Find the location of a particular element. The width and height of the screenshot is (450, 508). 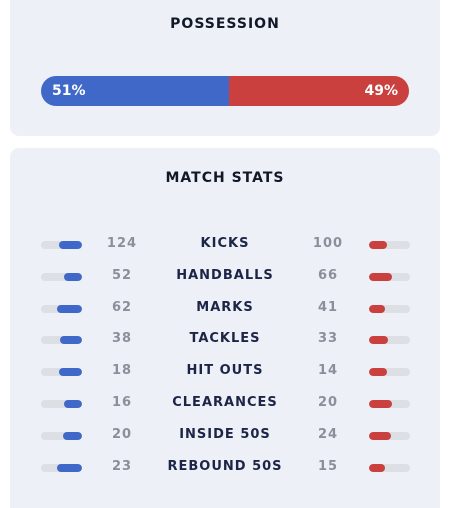

home-stat-value: 18 is located at coordinates (122, 370).